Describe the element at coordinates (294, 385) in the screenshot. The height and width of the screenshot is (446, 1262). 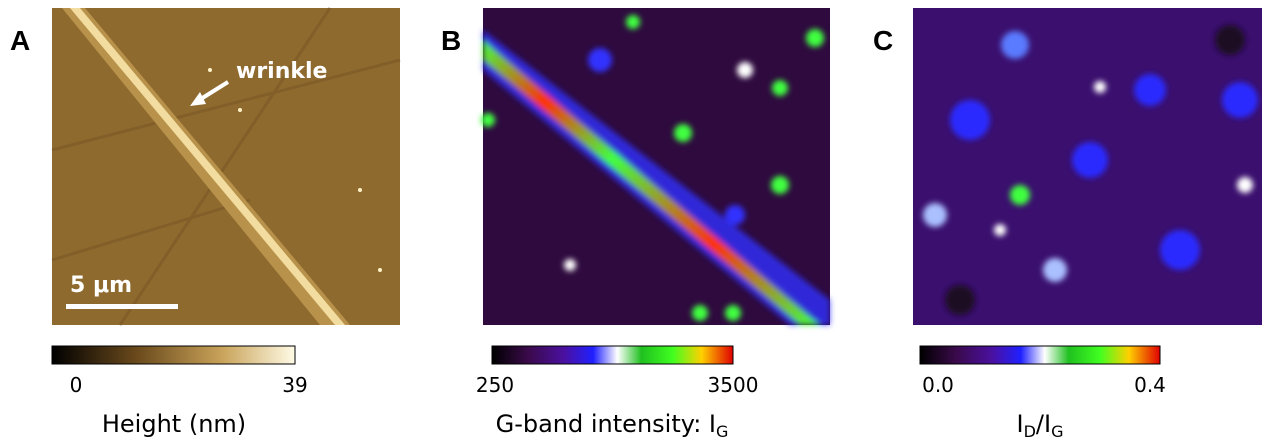
I see `colorbar-tick-label: 39` at that location.